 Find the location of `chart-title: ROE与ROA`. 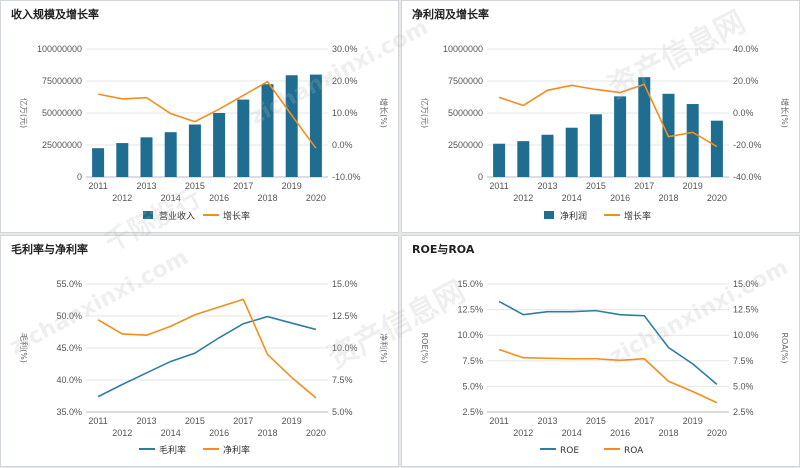

chart-title: ROE与ROA is located at coordinates (443, 249).